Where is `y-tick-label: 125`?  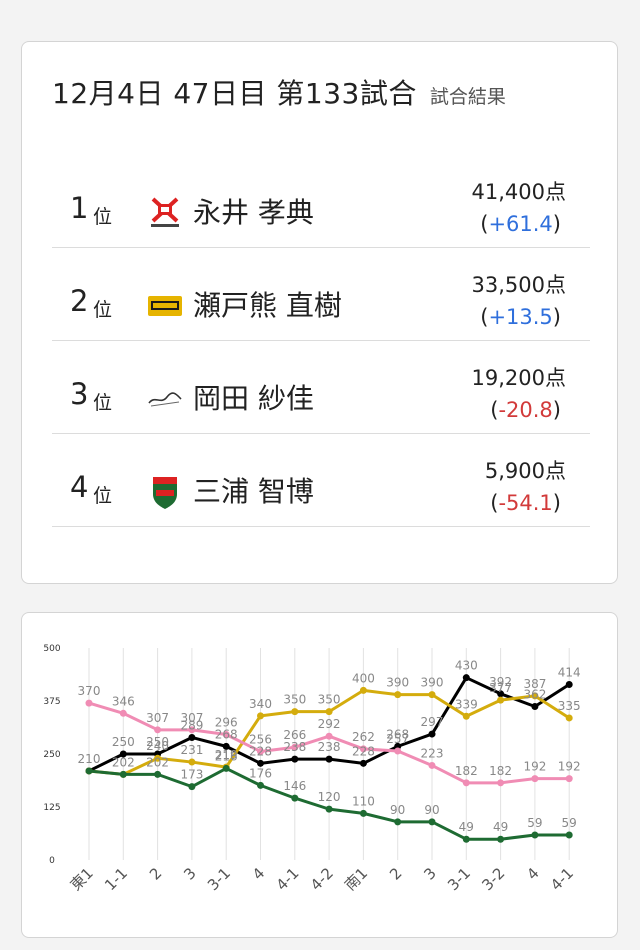 y-tick-label: 125 is located at coordinates (51, 808).